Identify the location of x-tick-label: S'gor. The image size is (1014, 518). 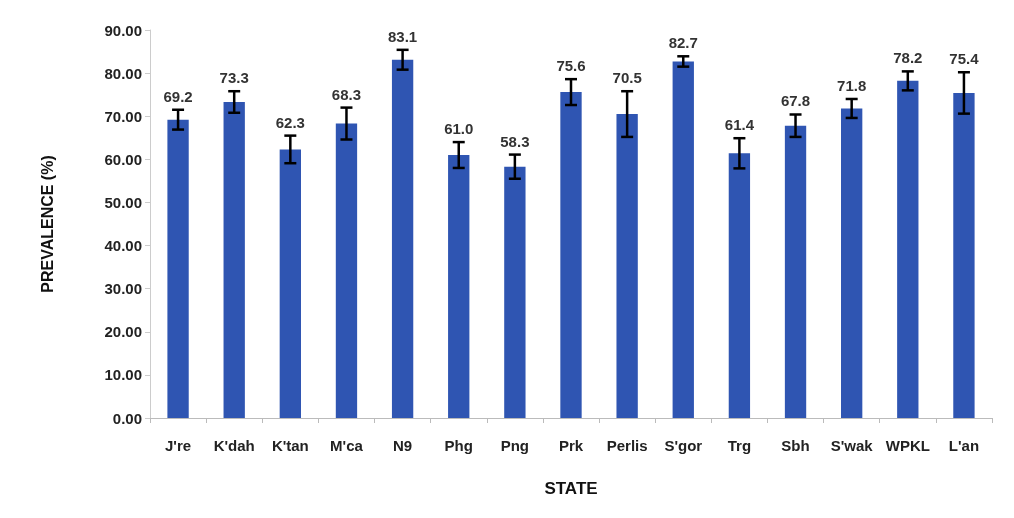
(683, 445).